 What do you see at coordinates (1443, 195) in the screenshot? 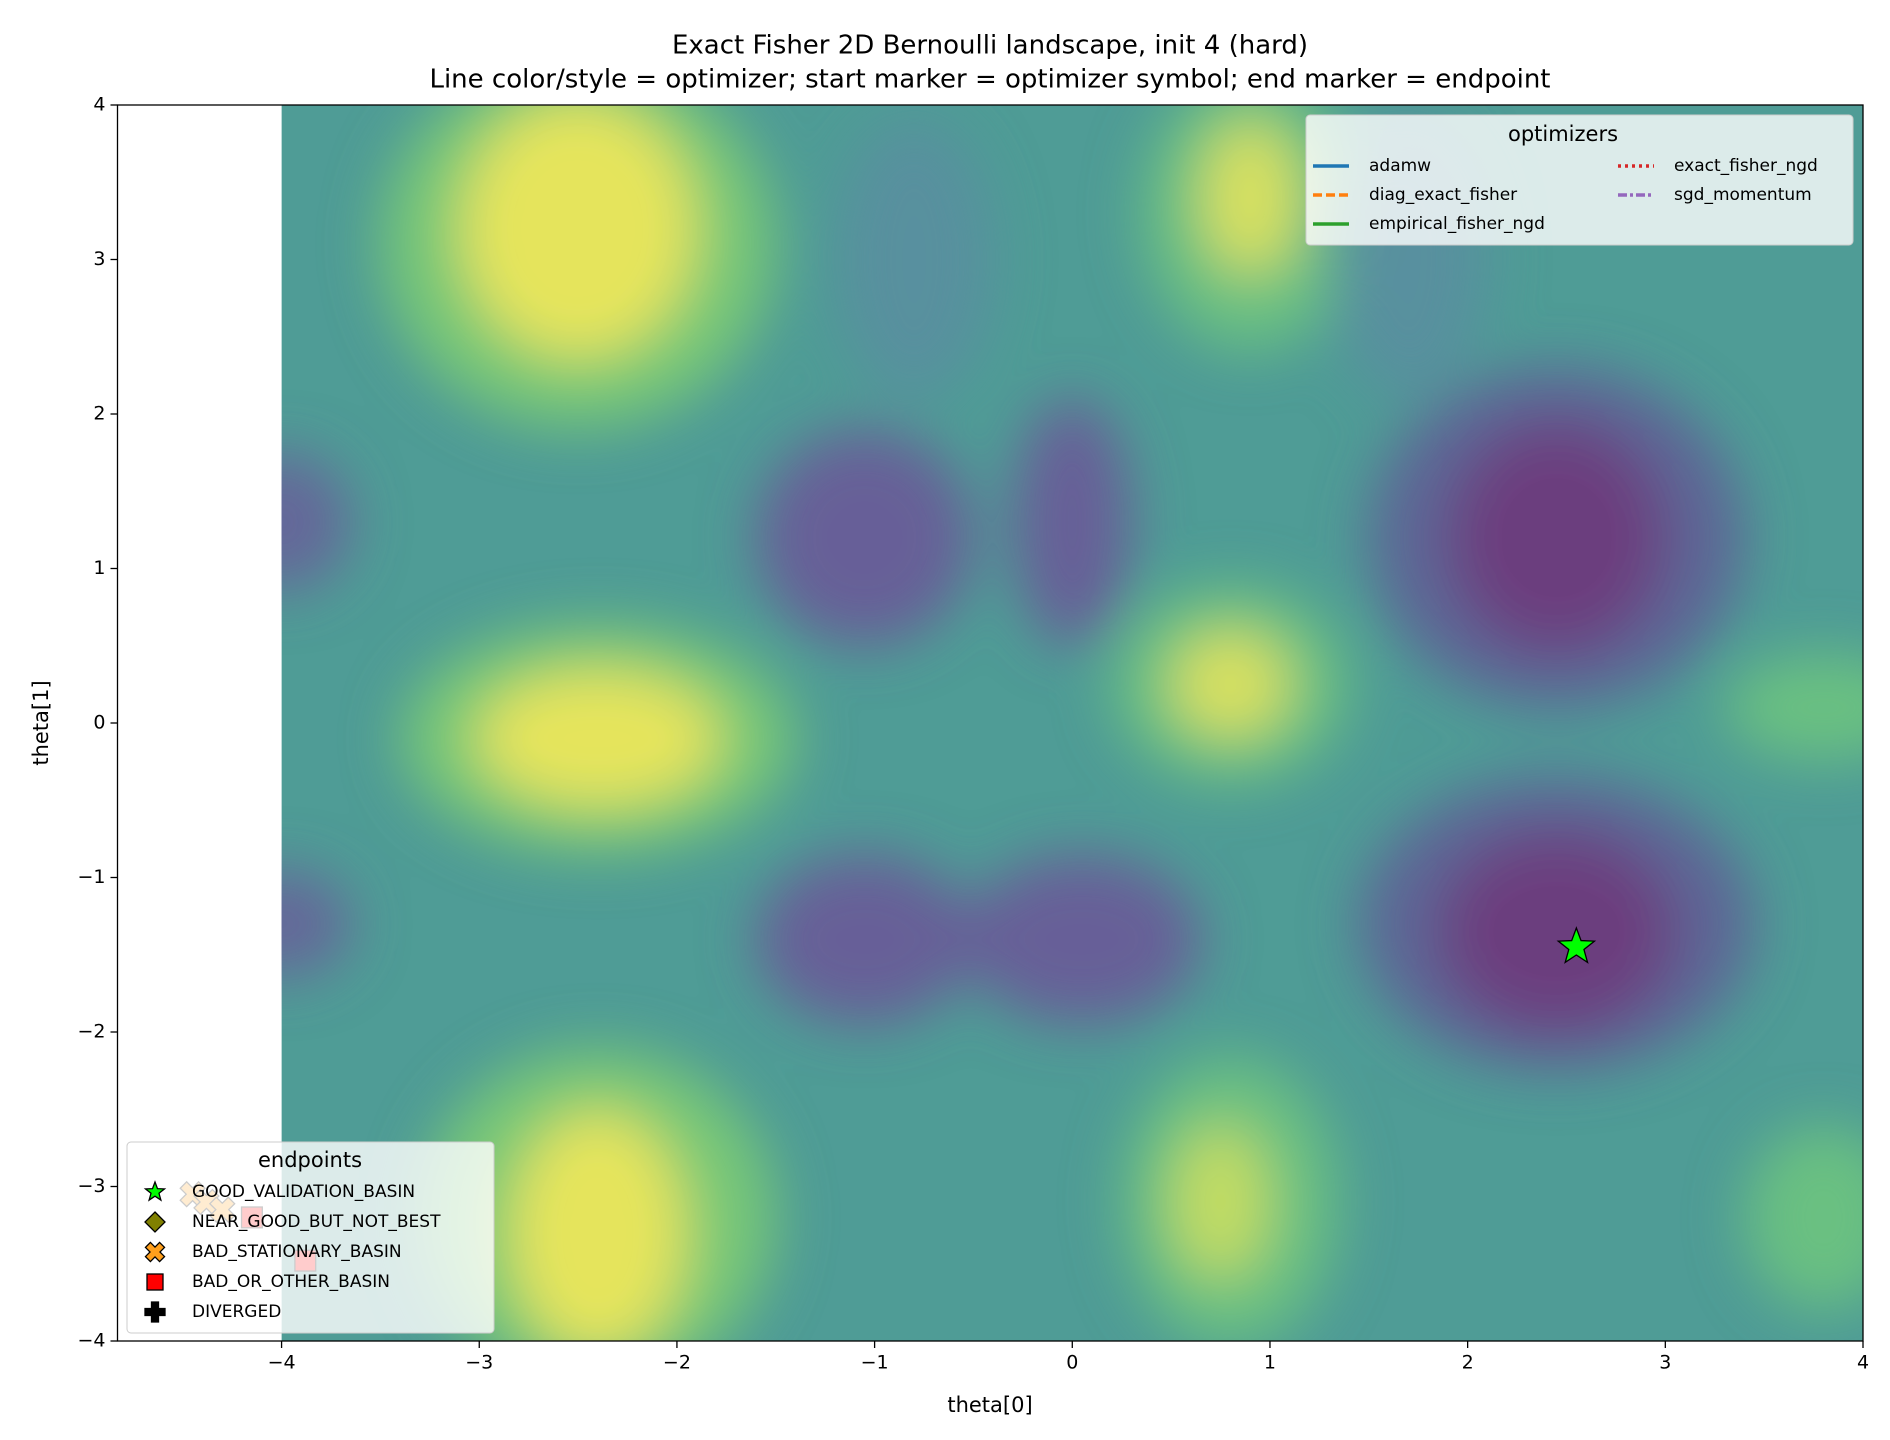
I see `legend-label: diag_exact_fisher` at bounding box center [1443, 195].